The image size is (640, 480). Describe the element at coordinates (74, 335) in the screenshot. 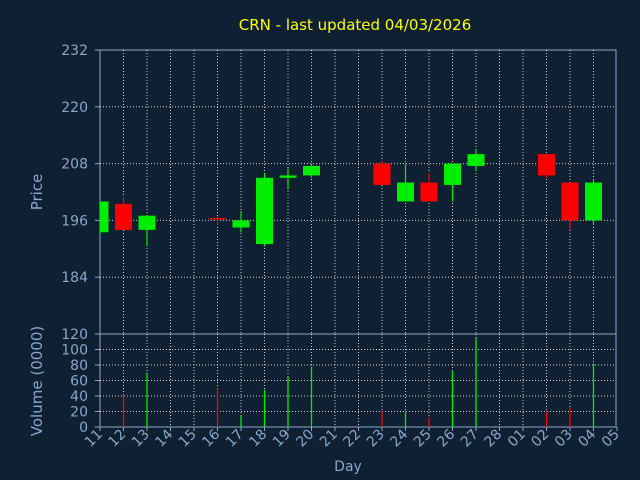

I see `volume-tick-label: 120` at that location.